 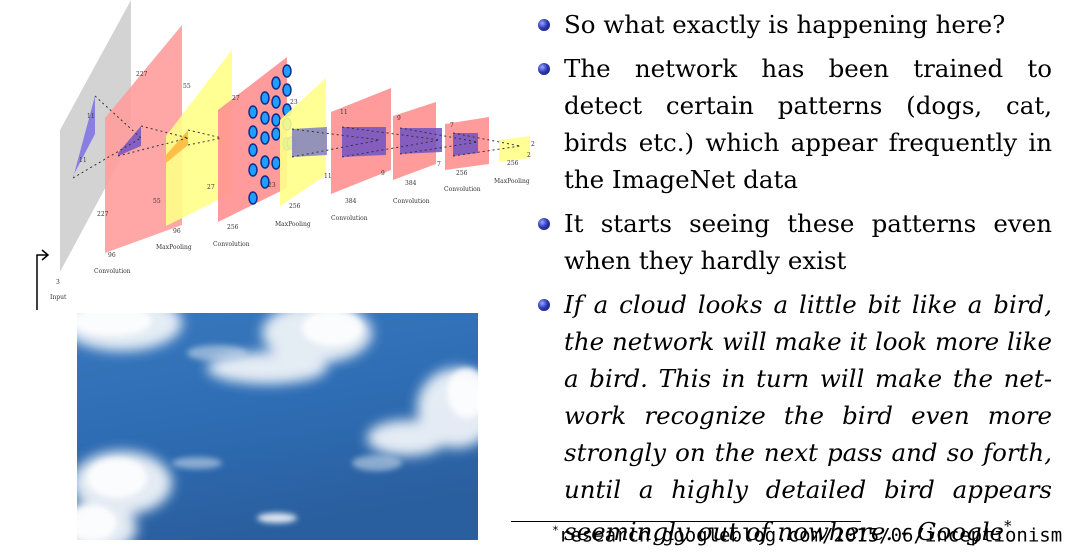 What do you see at coordinates (512, 181) in the screenshot?
I see `pool3-name-label: MaxPooling` at bounding box center [512, 181].